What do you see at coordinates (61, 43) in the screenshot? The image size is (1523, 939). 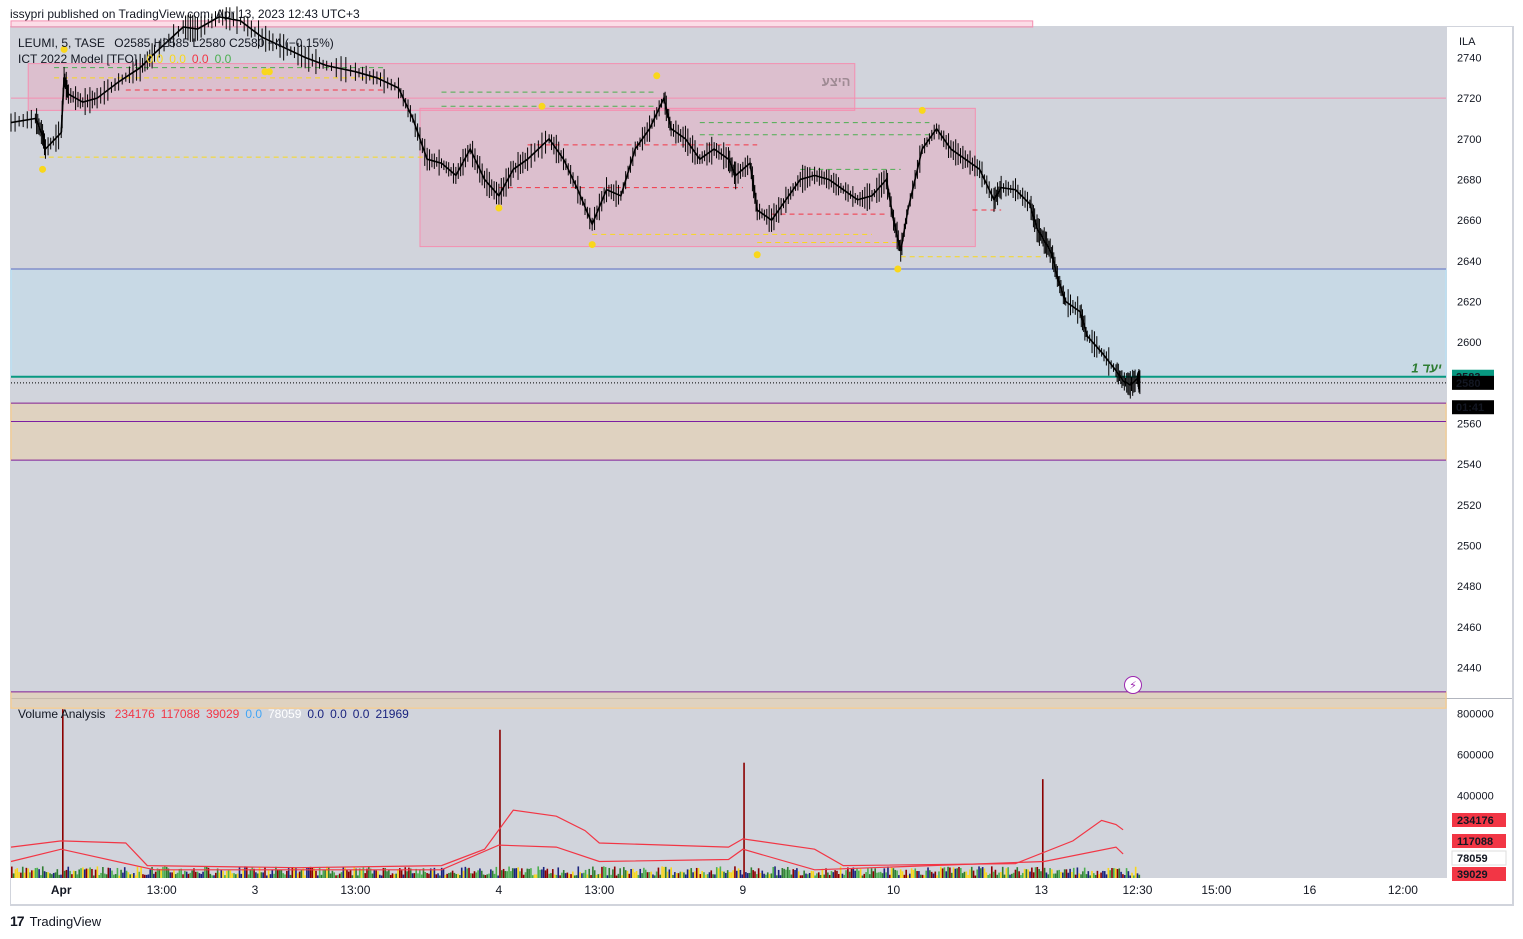 I see `symbol-name: LEUMI, 5, TASE` at bounding box center [61, 43].